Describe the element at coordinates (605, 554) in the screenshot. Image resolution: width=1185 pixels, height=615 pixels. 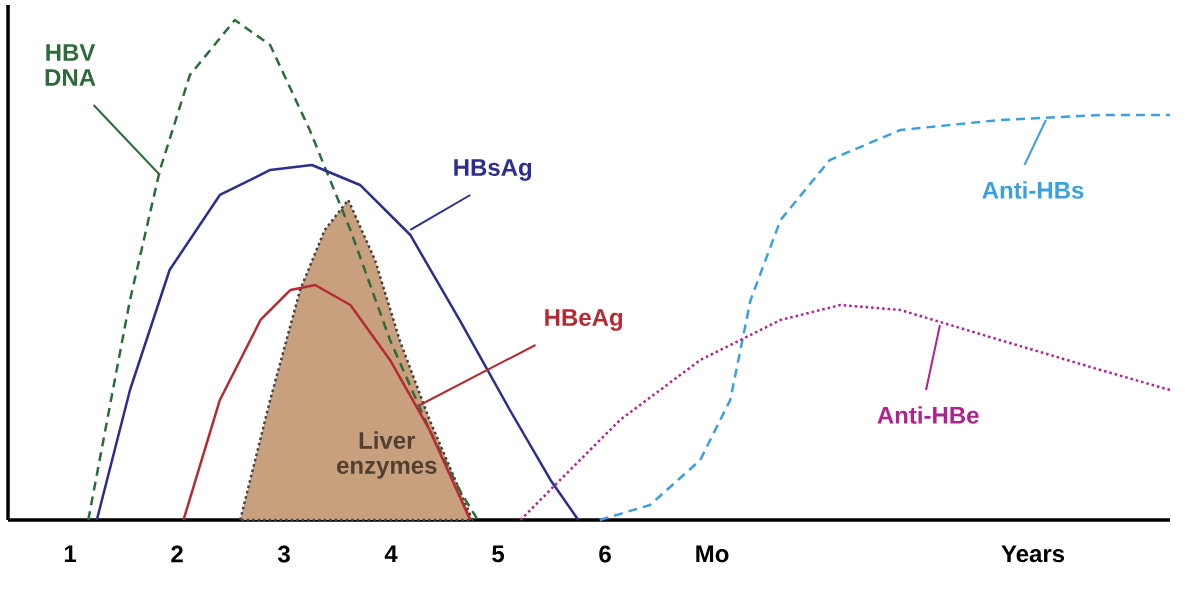
I see `x-tick-label: 6` at that location.